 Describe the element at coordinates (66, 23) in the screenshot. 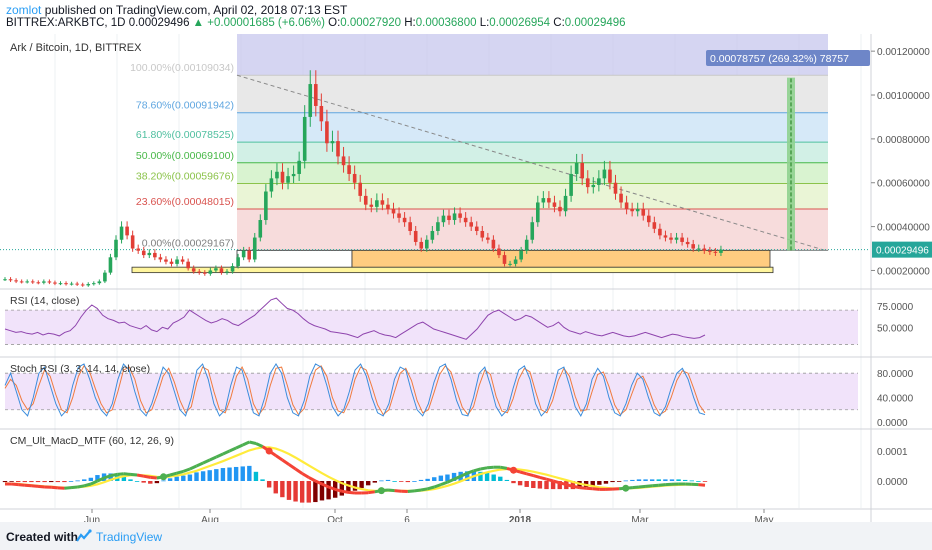

I see `symbol-label: BITTREX:ARKBTC, 1D` at that location.